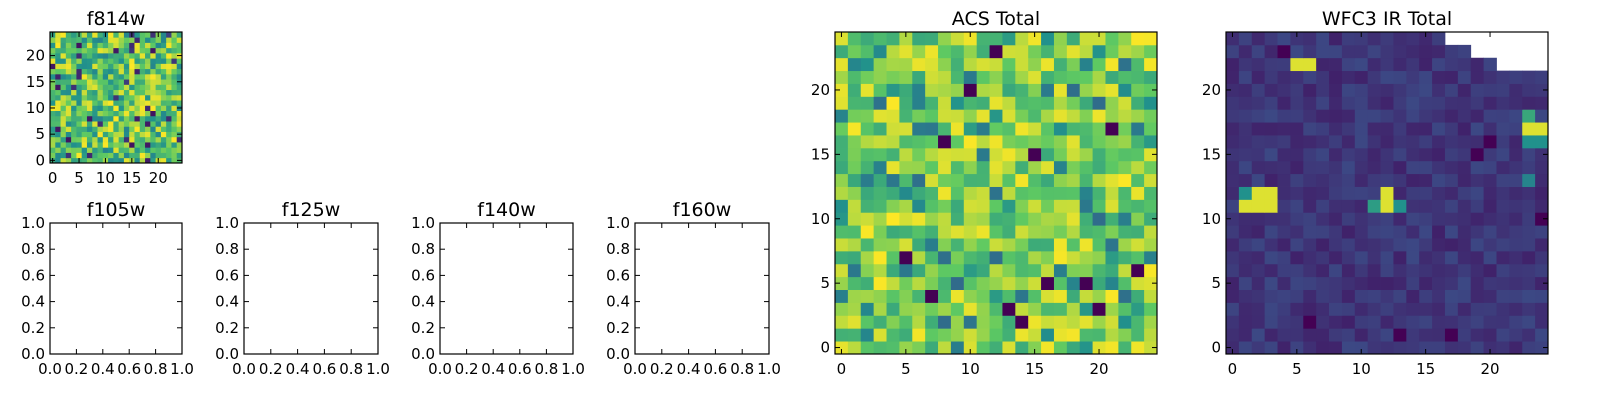  I want to click on x-tick-label: 5, so click(906, 369).